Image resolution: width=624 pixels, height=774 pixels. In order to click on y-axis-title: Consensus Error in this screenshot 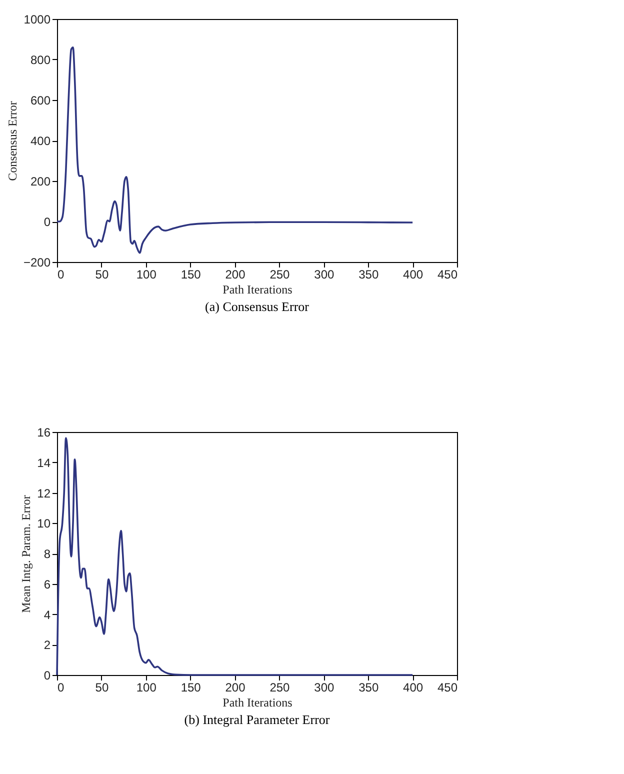, I will do `click(12, 141)`.